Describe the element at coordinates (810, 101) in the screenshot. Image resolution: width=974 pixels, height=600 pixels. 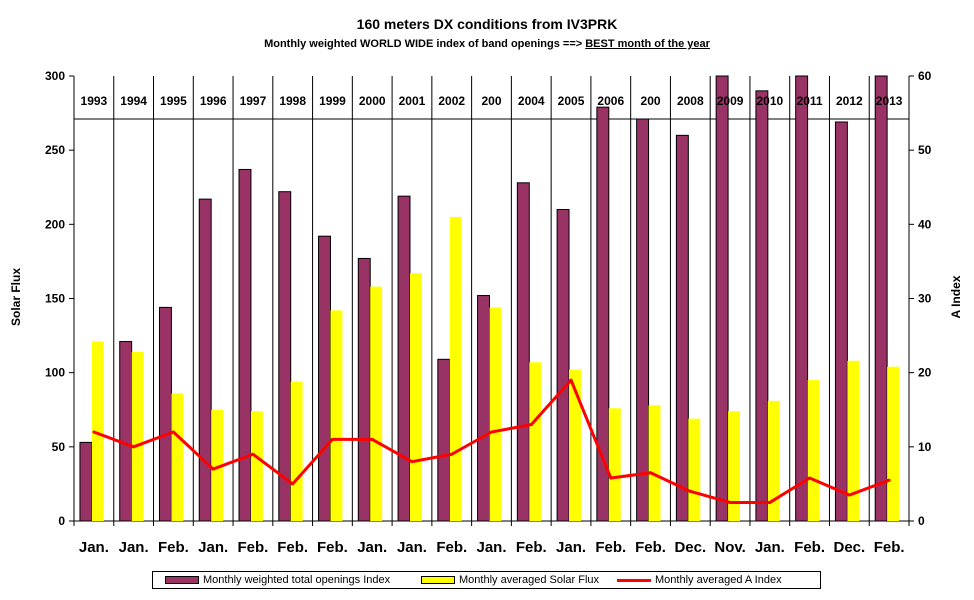
I see `year-label-18: 2011` at that location.